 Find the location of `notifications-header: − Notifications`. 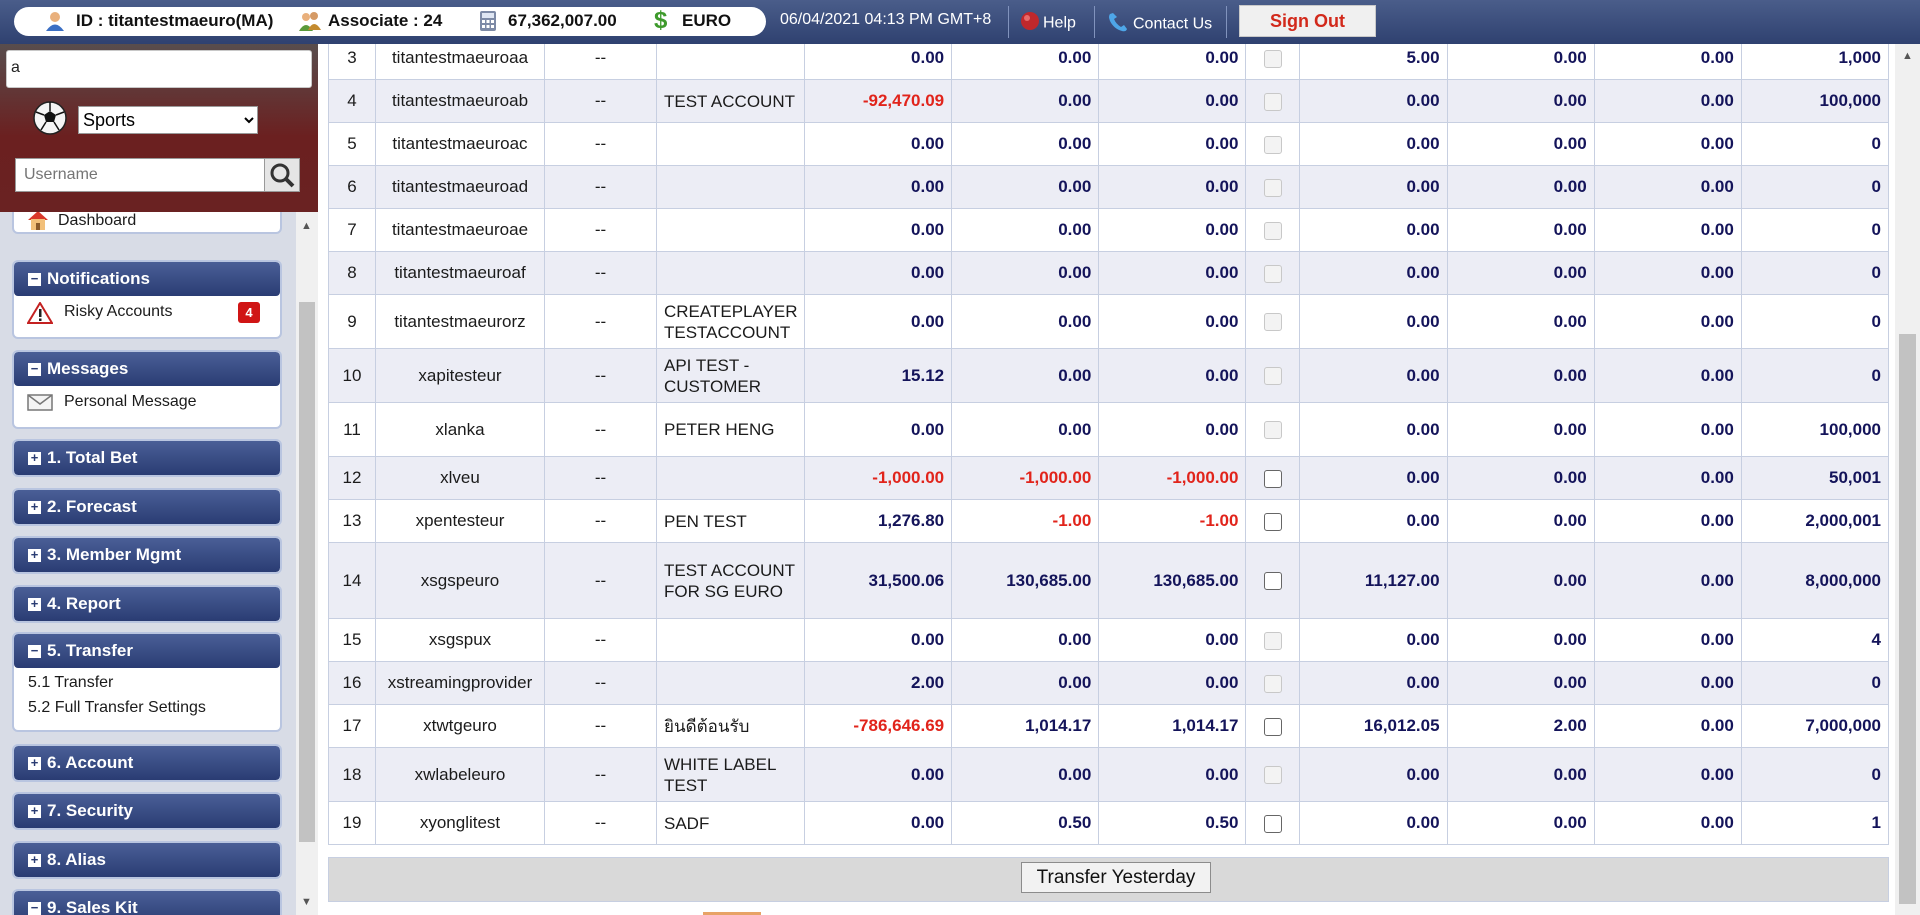

notifications-header: − Notifications is located at coordinates (147, 279).